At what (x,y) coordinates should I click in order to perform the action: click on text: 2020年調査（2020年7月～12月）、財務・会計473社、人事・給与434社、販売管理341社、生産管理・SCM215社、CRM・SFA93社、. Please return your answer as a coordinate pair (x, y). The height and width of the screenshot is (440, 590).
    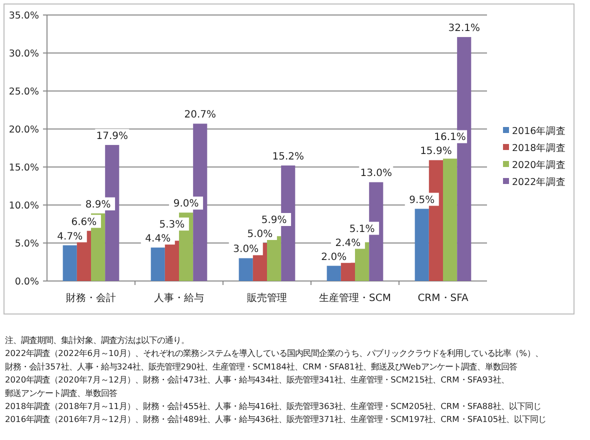
    Looking at the image, I should click on (257, 379).